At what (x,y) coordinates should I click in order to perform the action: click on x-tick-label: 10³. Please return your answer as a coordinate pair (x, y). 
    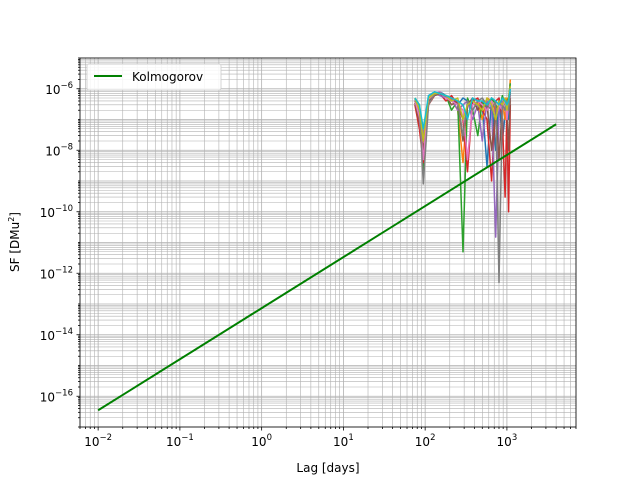
    Looking at the image, I should click on (507, 441).